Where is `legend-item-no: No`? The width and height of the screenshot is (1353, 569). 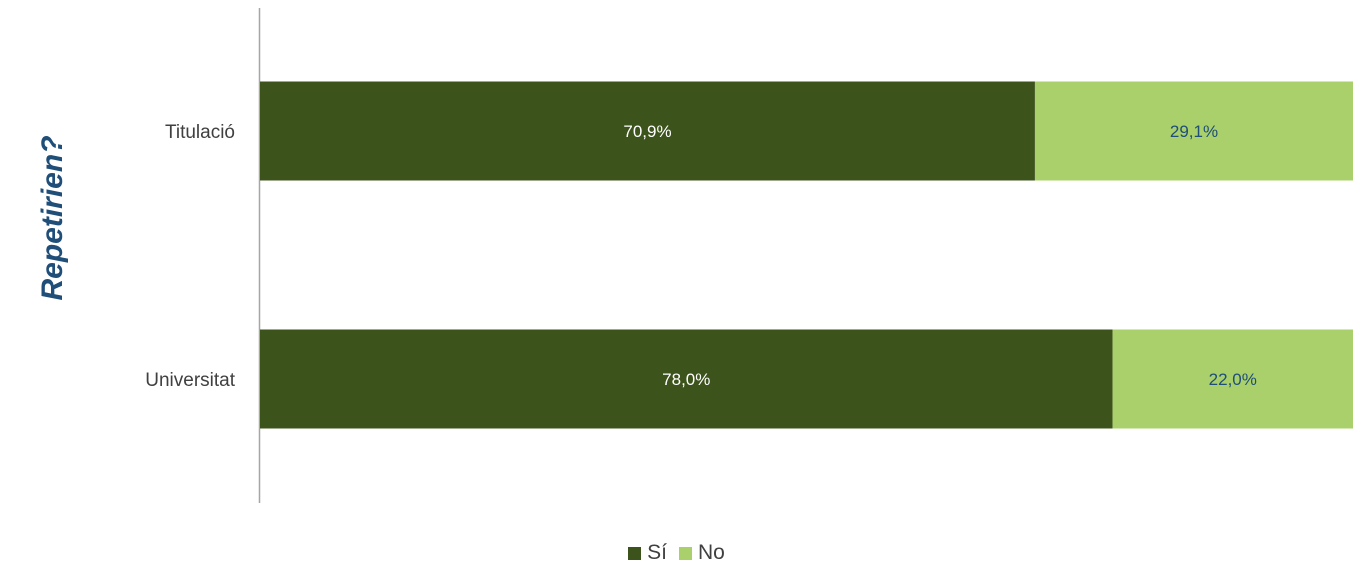
legend-item-no: No is located at coordinates (701, 553).